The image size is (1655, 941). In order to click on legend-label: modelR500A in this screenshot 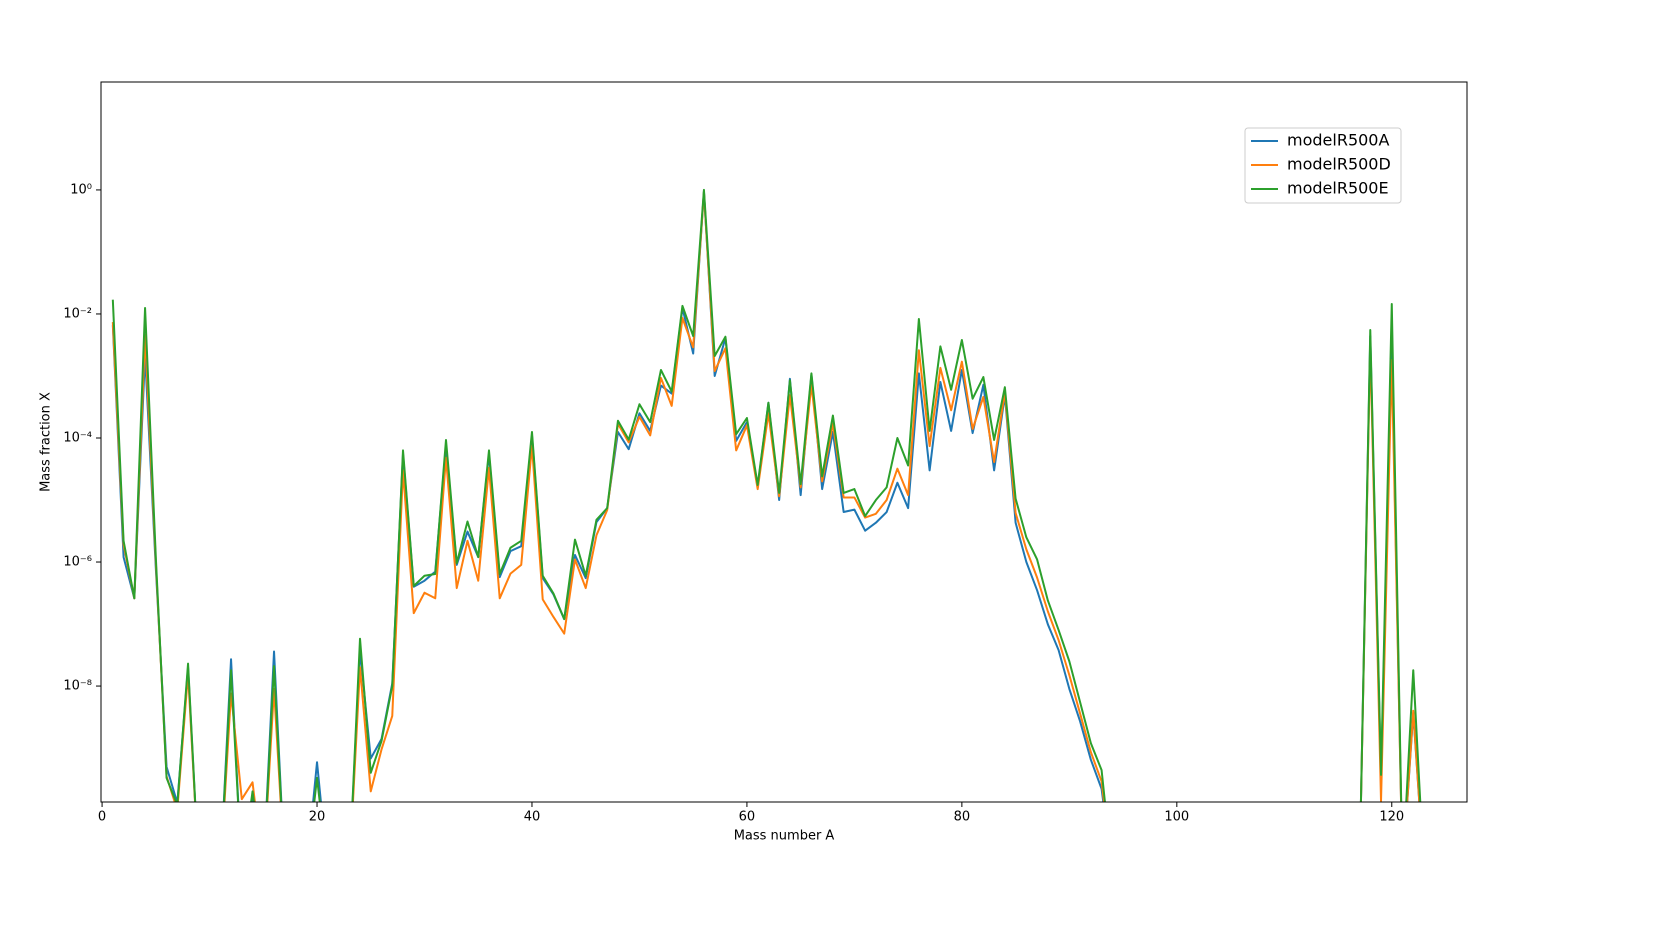, I will do `click(1338, 140)`.